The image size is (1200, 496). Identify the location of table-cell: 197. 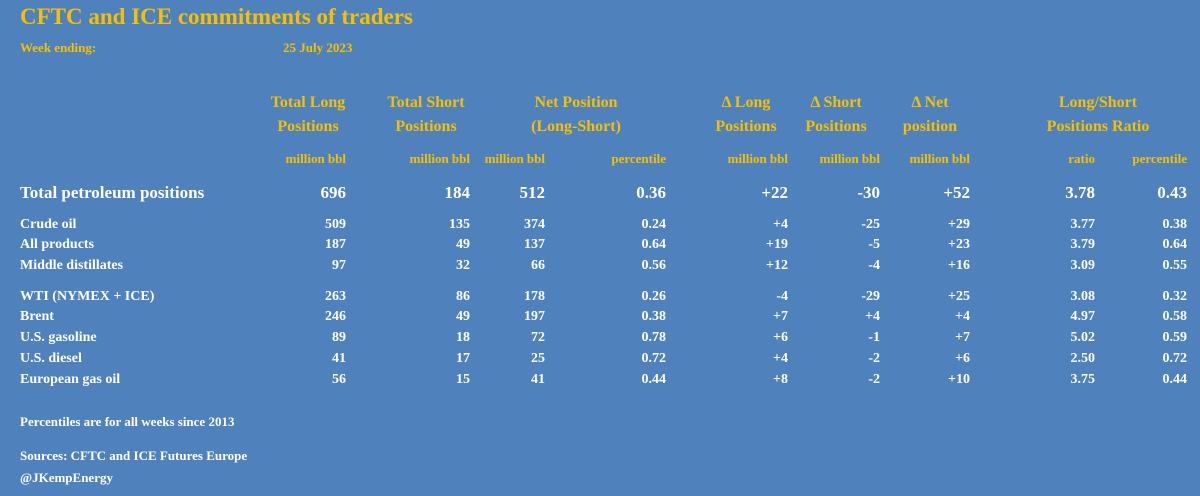
(534, 316).